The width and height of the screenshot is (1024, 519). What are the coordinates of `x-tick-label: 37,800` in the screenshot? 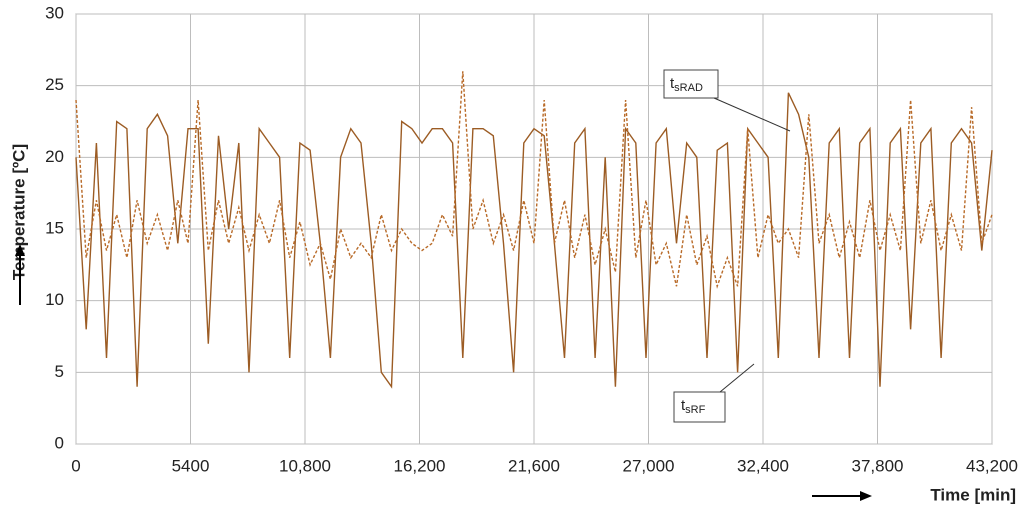 It's located at (878, 465).